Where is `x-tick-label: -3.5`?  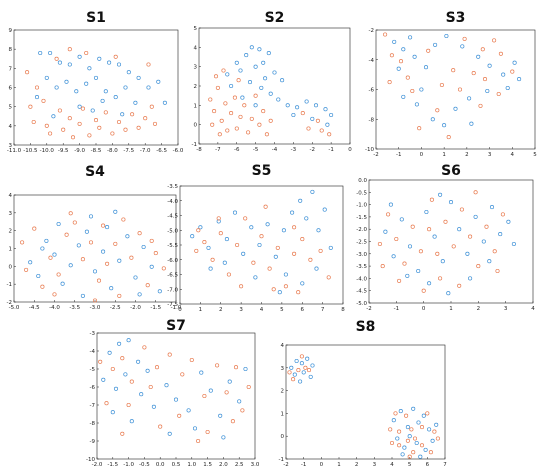
x-tick-label: -3.5 is located at coordinates (74, 308).